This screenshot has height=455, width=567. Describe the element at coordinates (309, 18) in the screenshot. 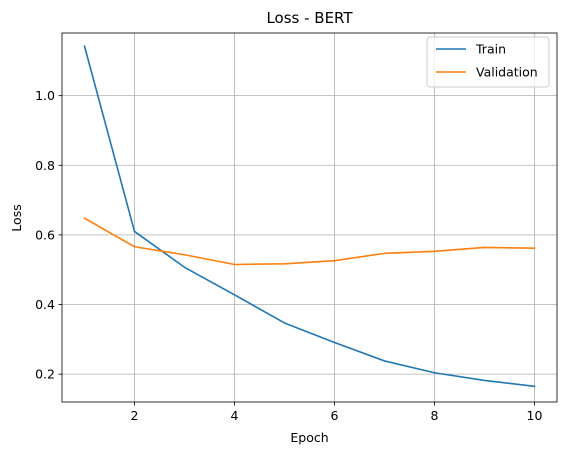

I see `chart-title: Loss - BERT` at that location.